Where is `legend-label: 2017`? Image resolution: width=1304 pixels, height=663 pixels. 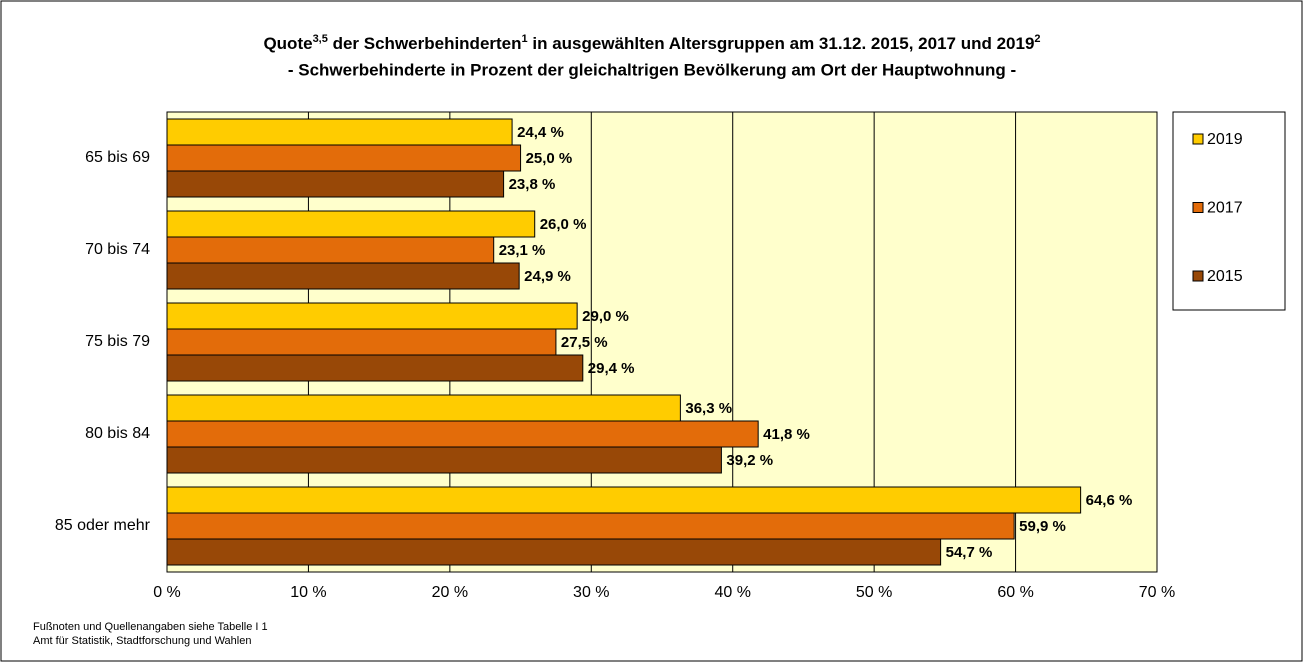 legend-label: 2017 is located at coordinates (1225, 208).